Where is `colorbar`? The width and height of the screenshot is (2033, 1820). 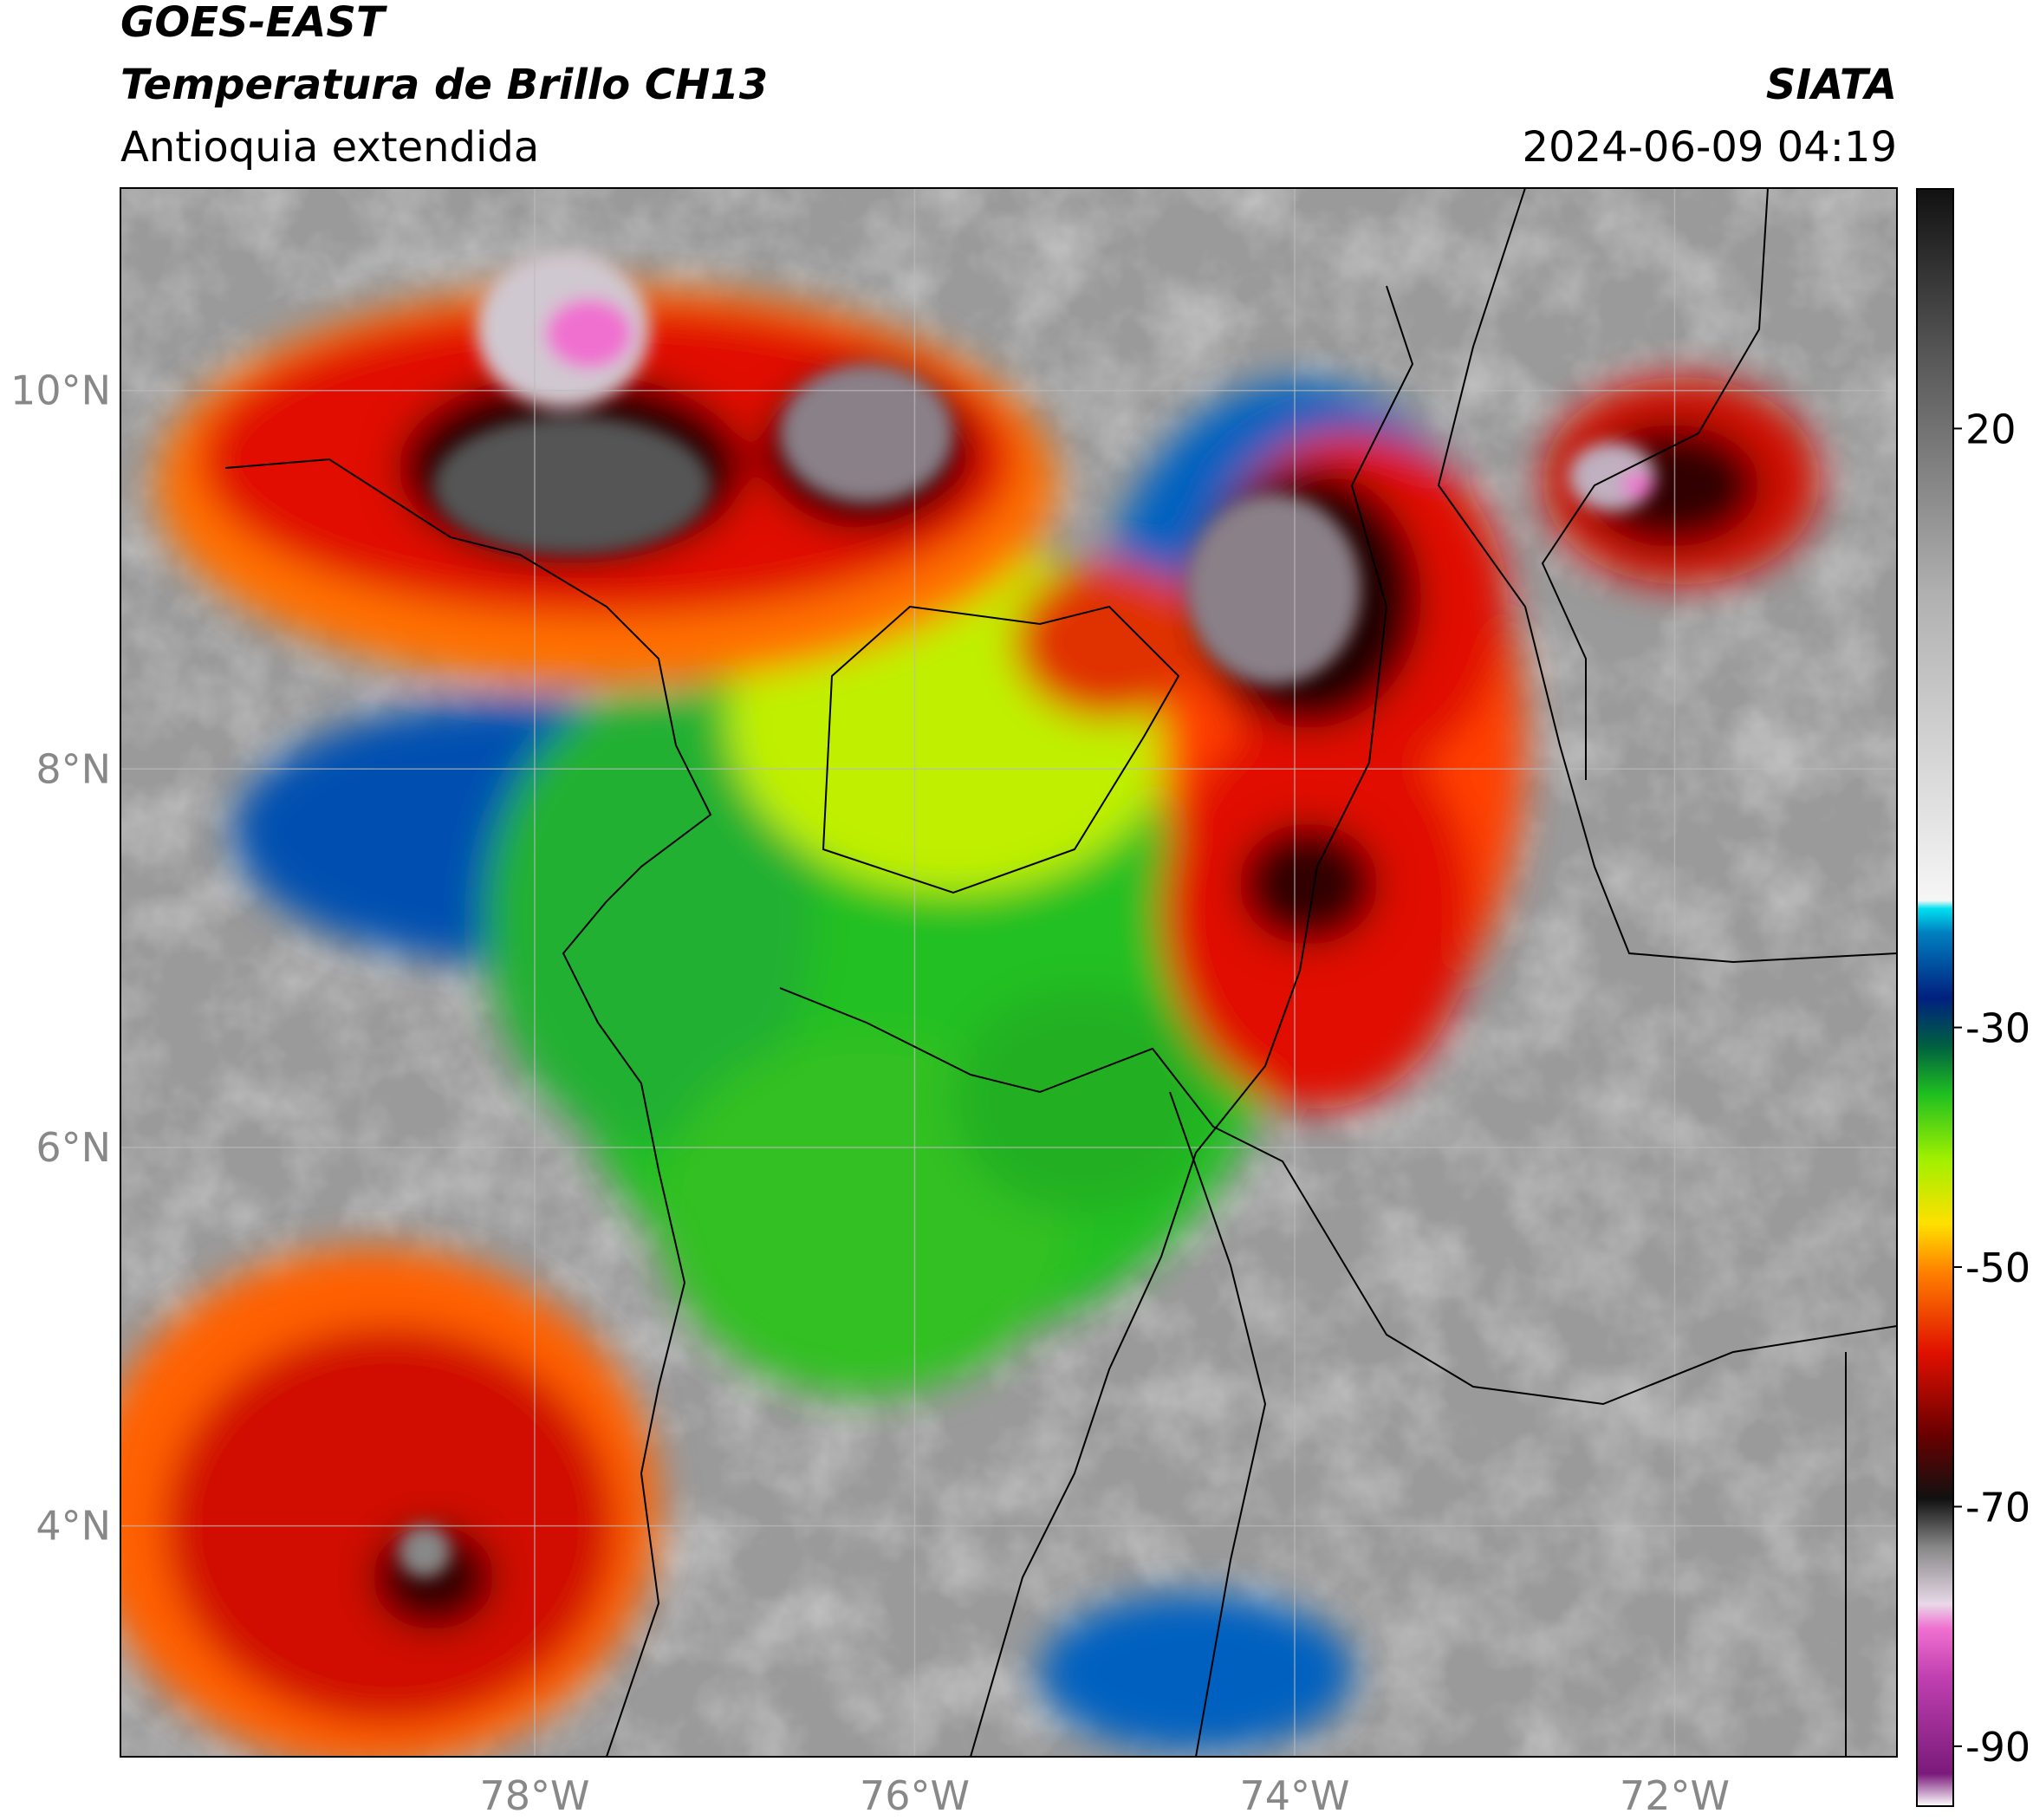
colorbar is located at coordinates (1935, 997).